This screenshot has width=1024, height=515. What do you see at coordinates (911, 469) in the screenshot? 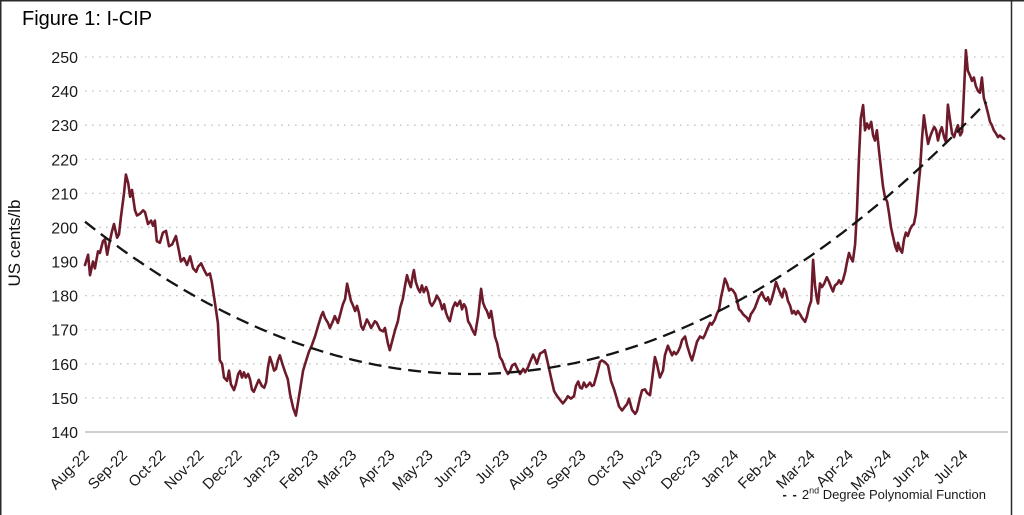
I see `x-tick-label: Jun-24` at bounding box center [911, 469].